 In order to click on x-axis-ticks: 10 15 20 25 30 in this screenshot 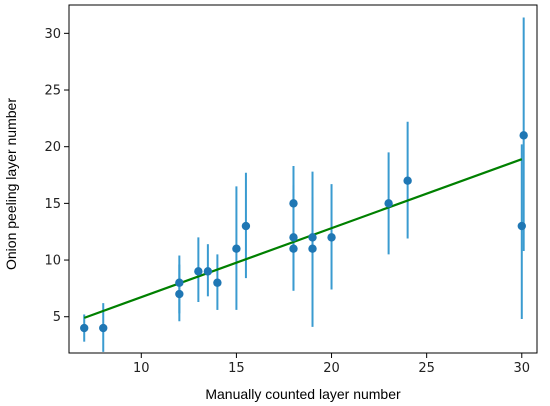, I will do `click(331, 364)`.